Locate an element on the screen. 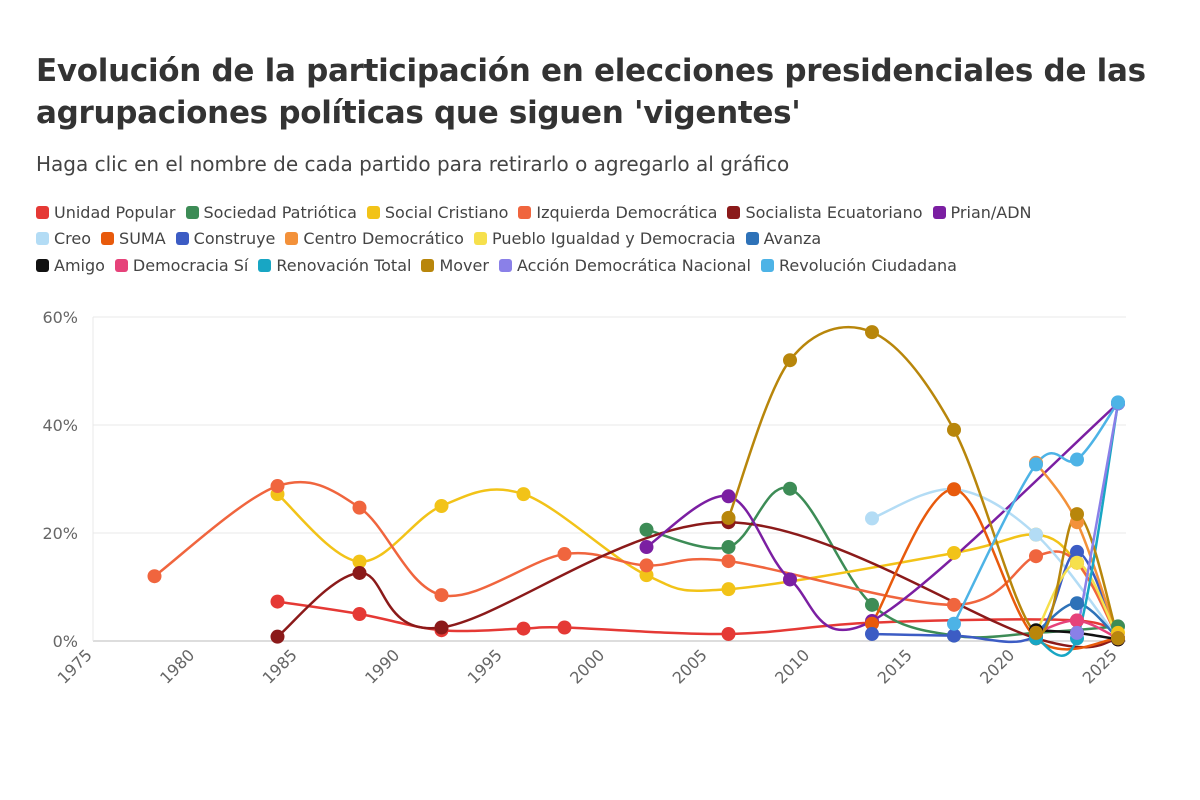 This screenshot has width=1200, height=800. legend-item-amigo: Amigo is located at coordinates (70, 265).